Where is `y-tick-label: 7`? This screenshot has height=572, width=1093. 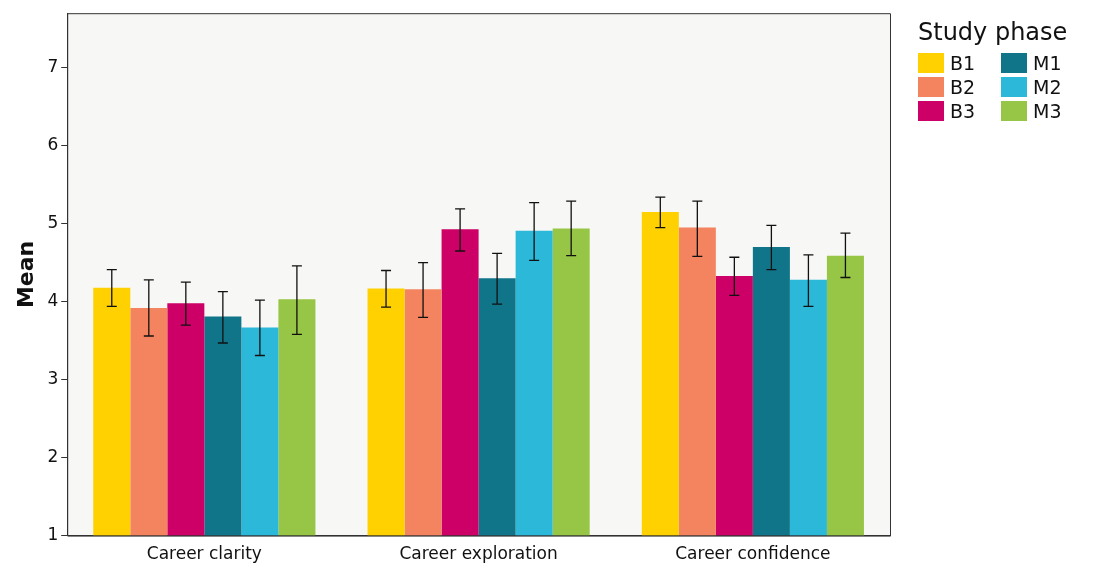 y-tick-label: 7 is located at coordinates (53, 66).